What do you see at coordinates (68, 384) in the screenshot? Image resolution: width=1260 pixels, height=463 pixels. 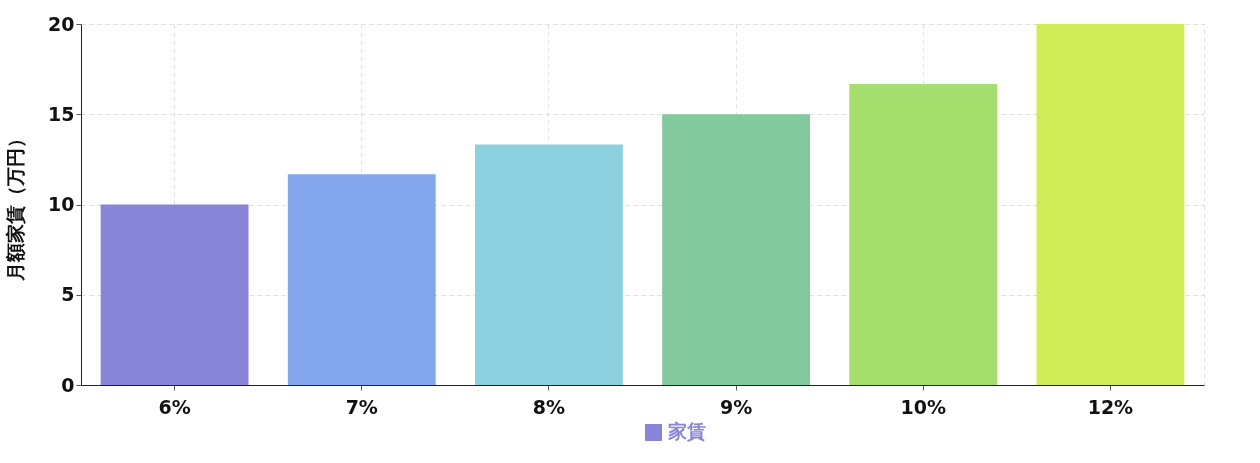 I see `y-tick-label: 0` at bounding box center [68, 384].